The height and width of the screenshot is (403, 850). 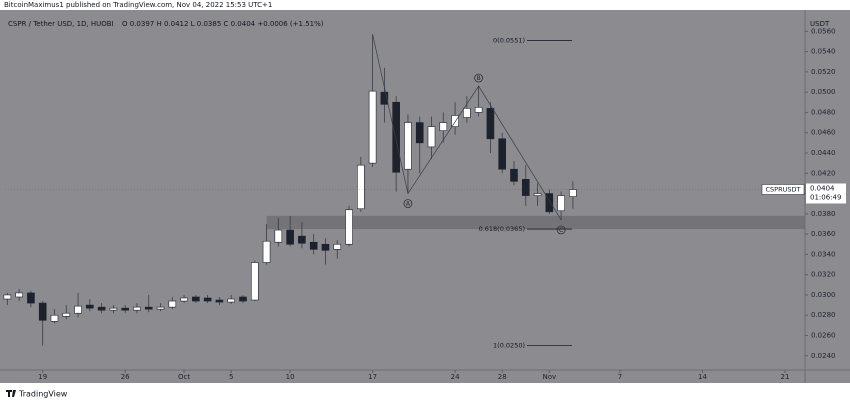 I want to click on y-tick-label: 0.0320, so click(x=823, y=275).